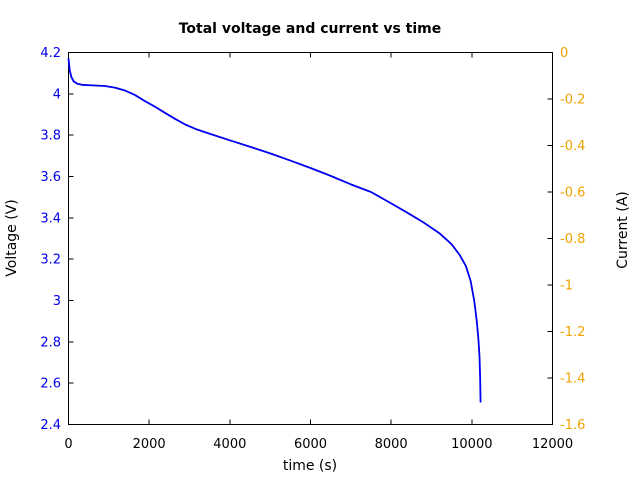 The image size is (640, 480). I want to click on x-axis-label: time (s), so click(310, 466).